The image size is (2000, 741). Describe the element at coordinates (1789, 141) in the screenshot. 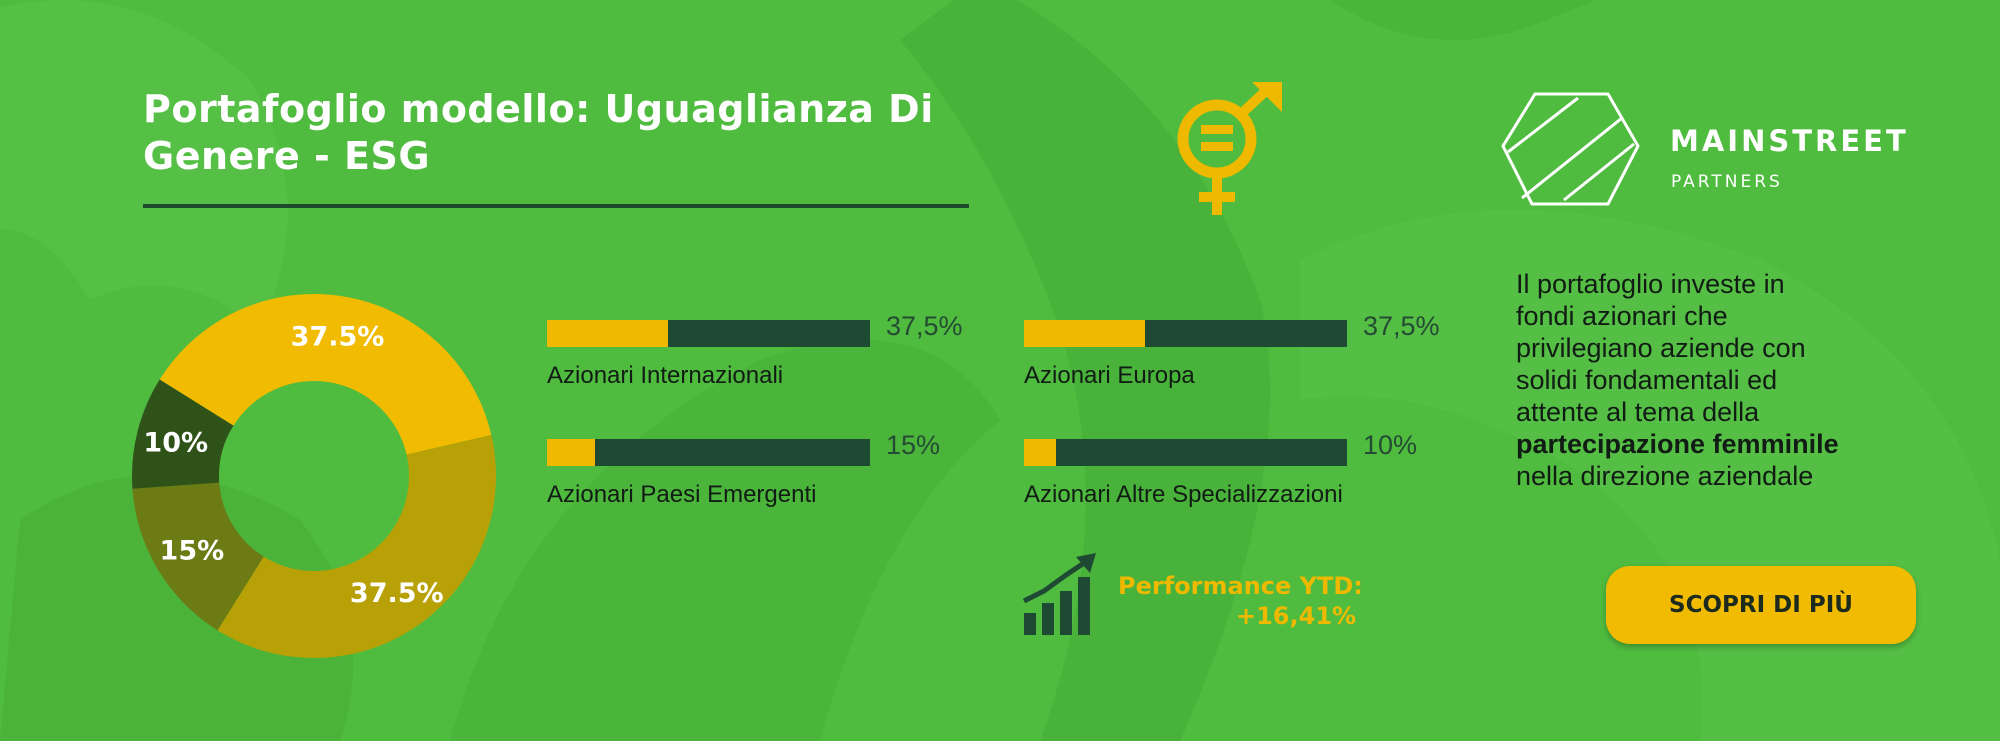

I see `brand-name: MAINSTREET` at that location.